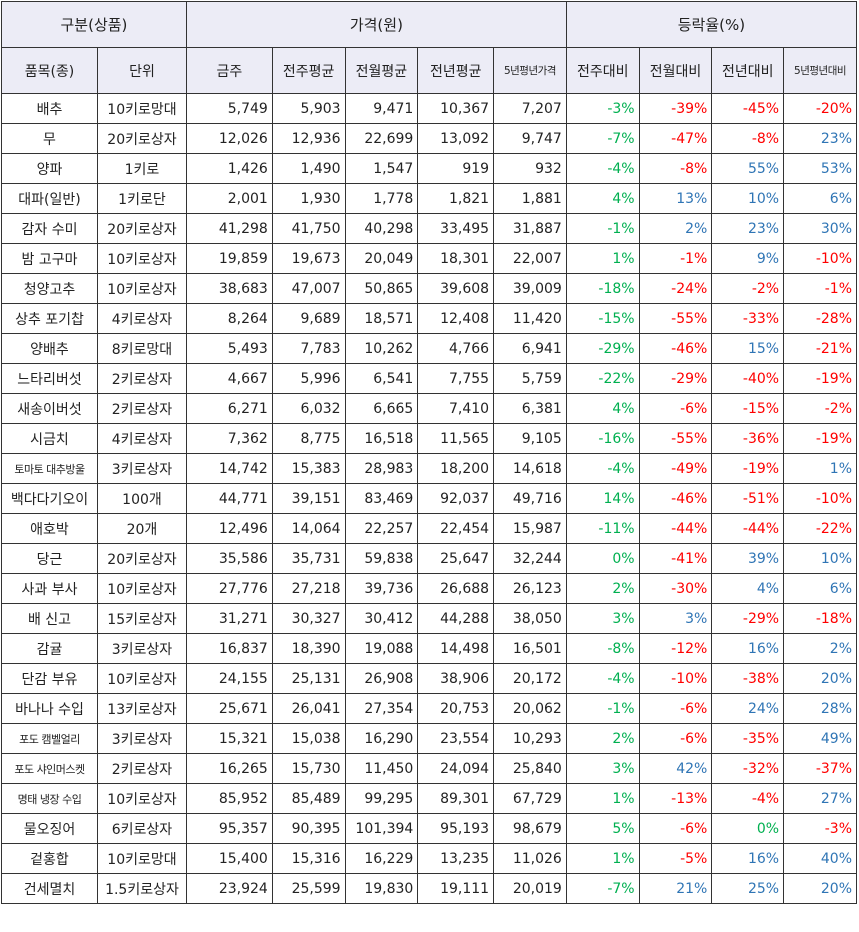 The image size is (859, 932). What do you see at coordinates (308, 768) in the screenshot?
I see `table-cell-prev-week-avg: 15,730` at bounding box center [308, 768].